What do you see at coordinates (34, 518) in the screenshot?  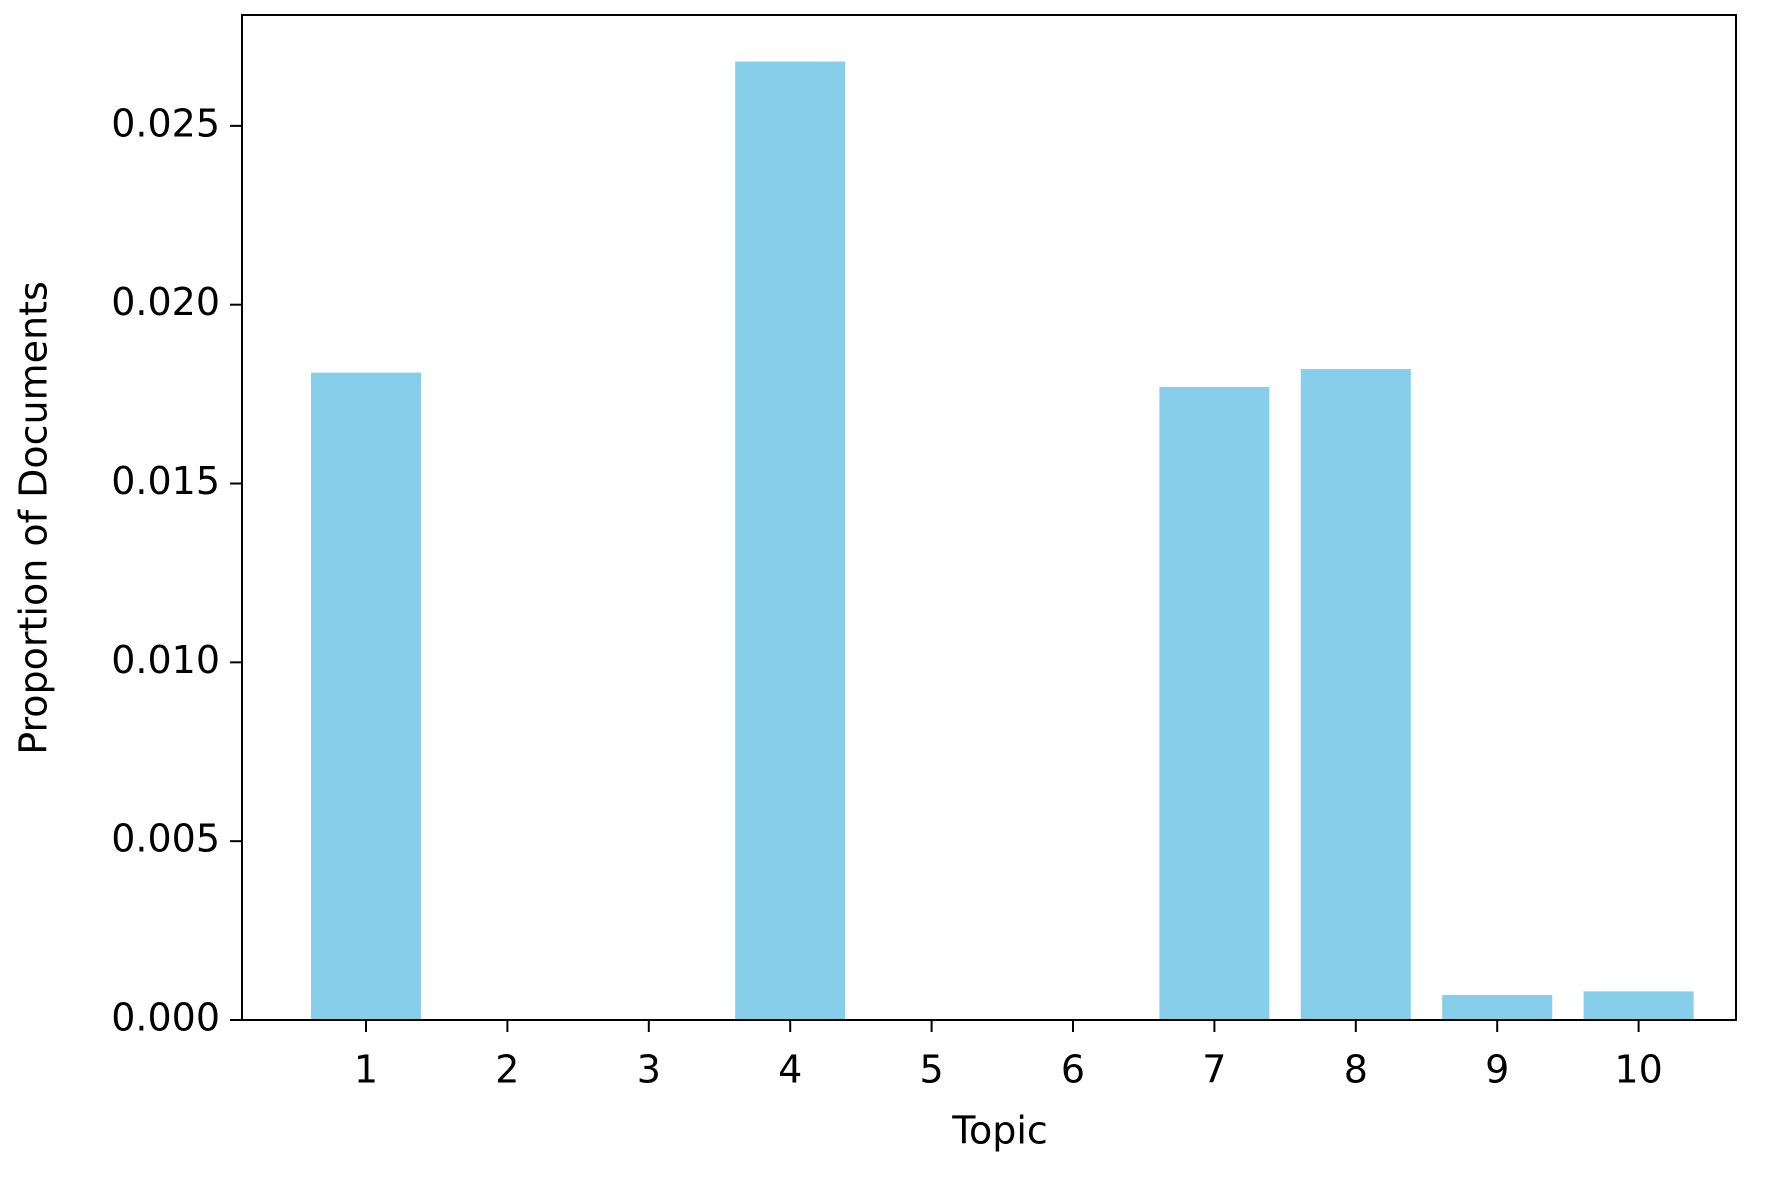 I see `y-axis-label: Proportion of Documents` at bounding box center [34, 518].